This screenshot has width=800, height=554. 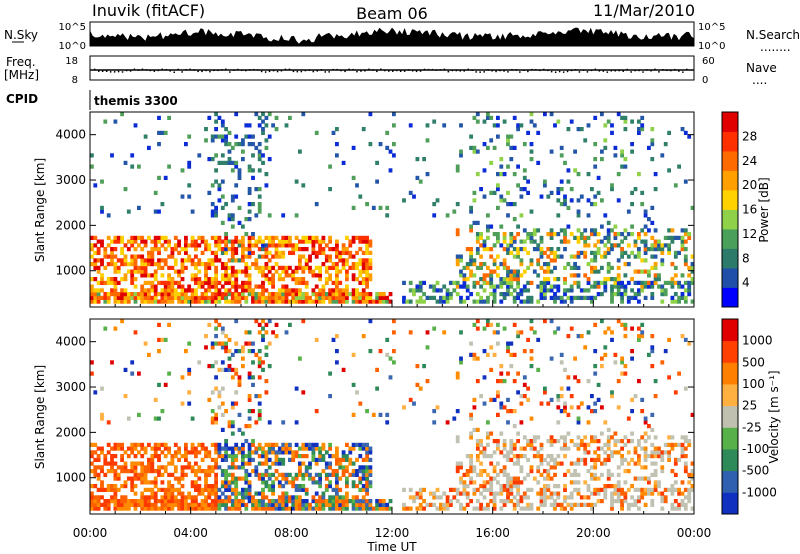 What do you see at coordinates (291, 533) in the screenshot?
I see `time-tick-label: 08:00` at bounding box center [291, 533].